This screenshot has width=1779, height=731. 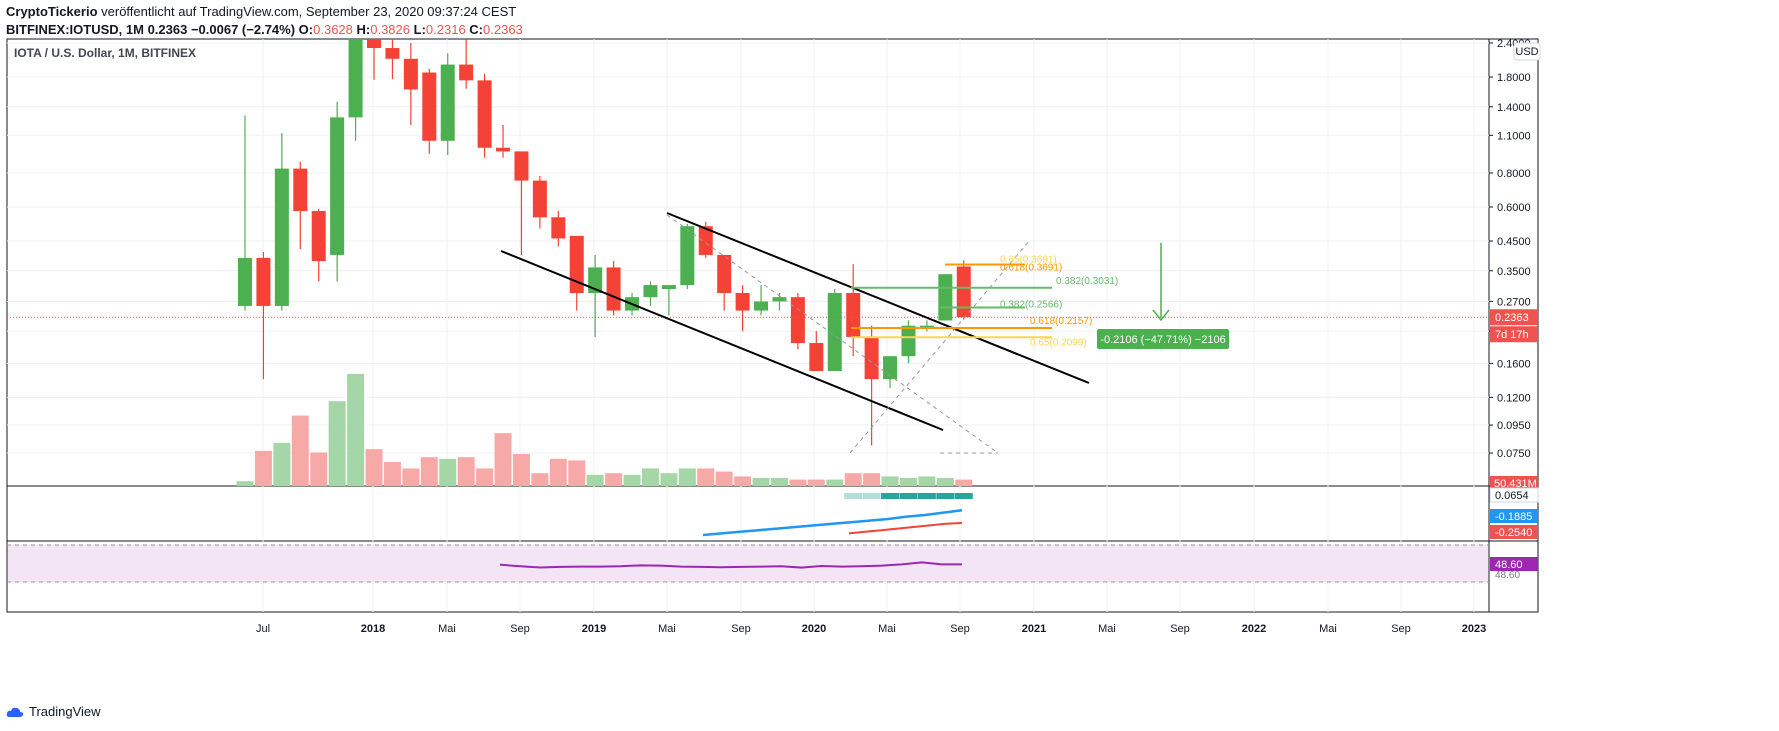 I want to click on x-tick-label: Sep, so click(x=741, y=629).